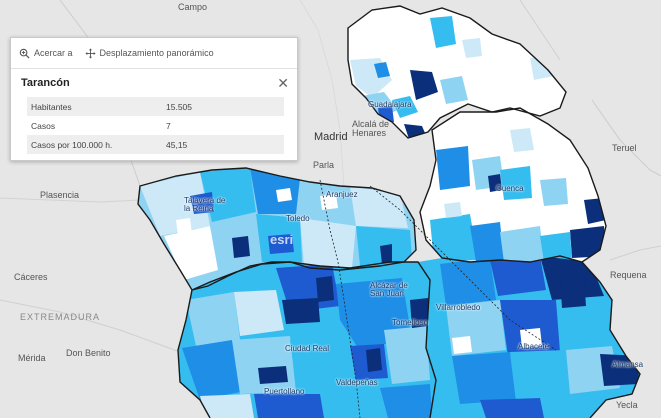 This screenshot has width=661, height=418. Describe the element at coordinates (282, 239) in the screenshot. I see `esri-watermark: esri` at that location.